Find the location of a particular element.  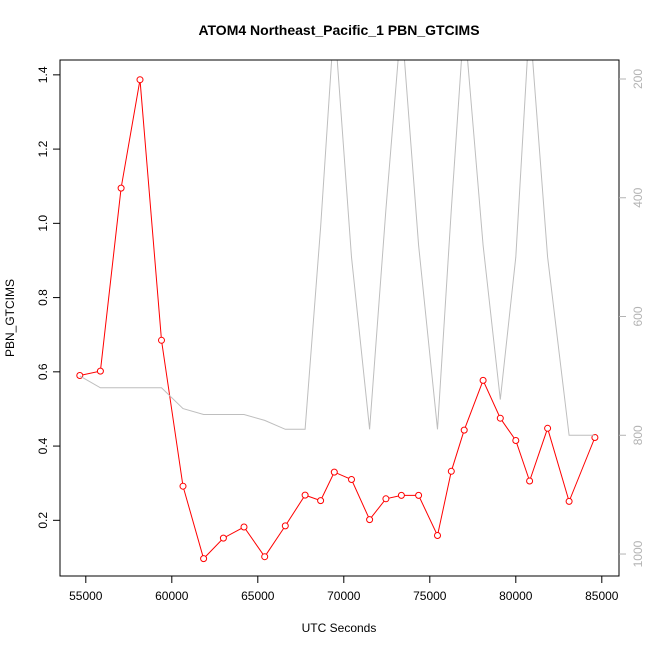

y2-tick-label: 800 is located at coordinates (638, 435).